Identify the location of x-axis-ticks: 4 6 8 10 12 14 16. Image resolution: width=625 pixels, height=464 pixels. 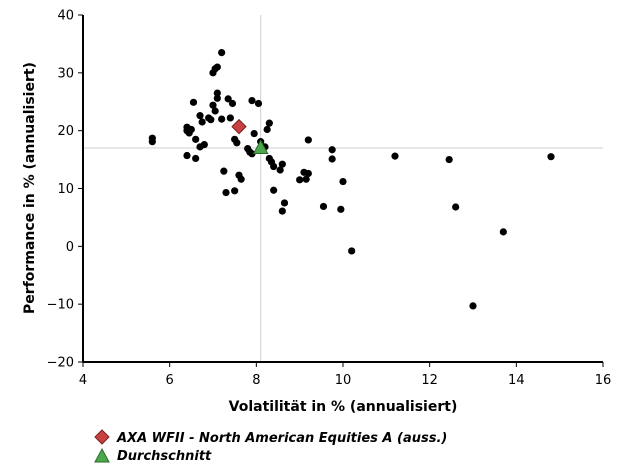
(345, 375).